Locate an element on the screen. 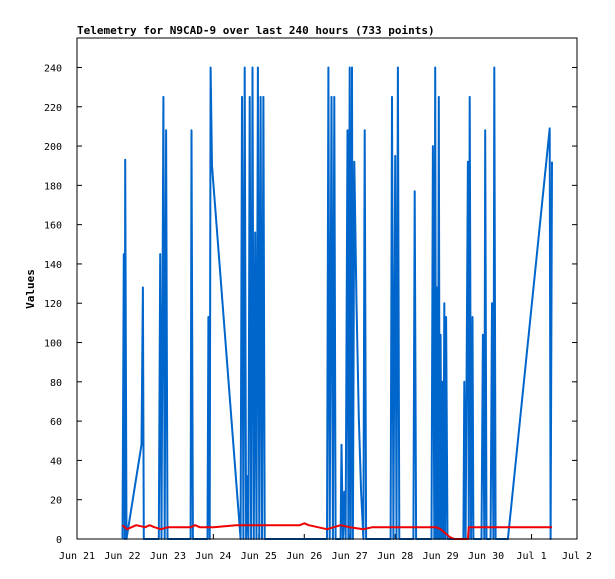 The width and height of the screenshot is (615, 579). x-tick-label: Jun 29 is located at coordinates (441, 556).